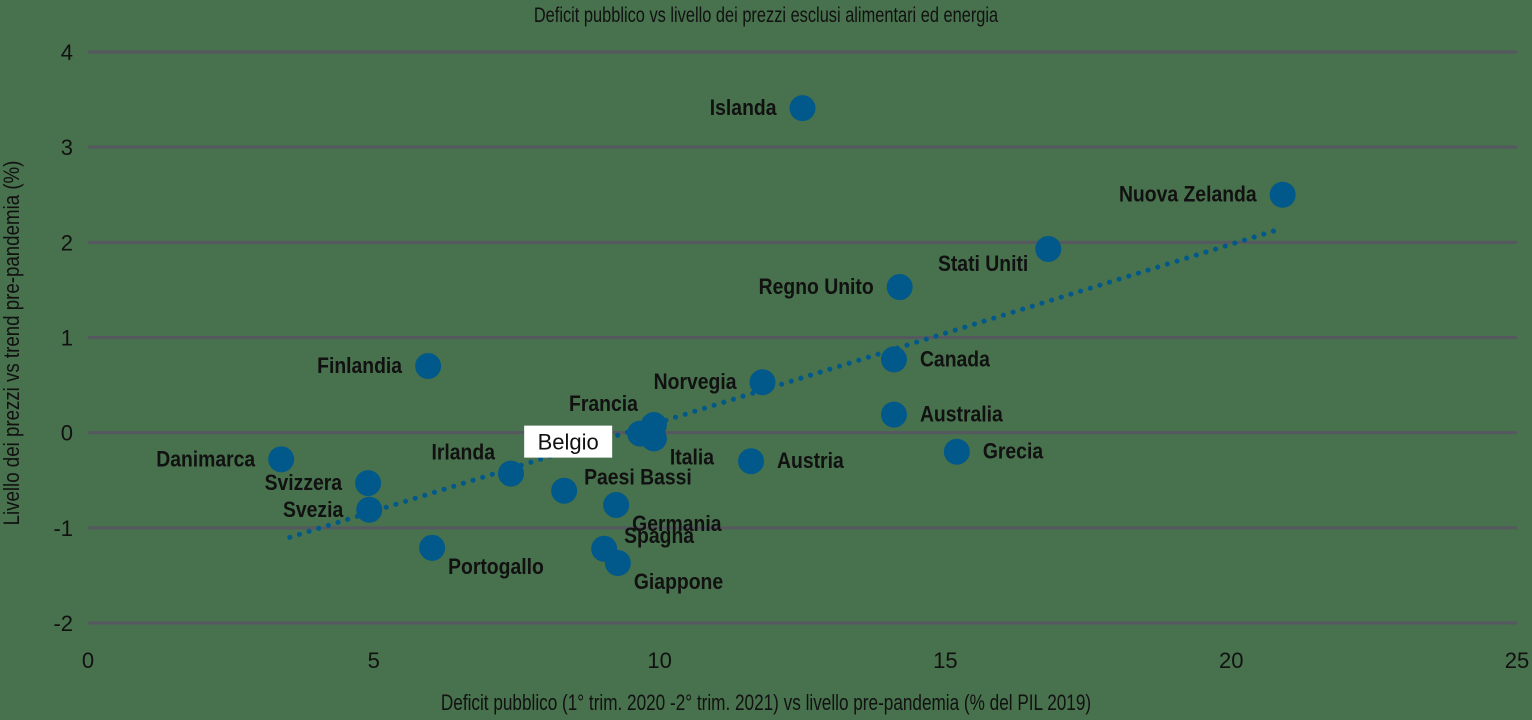 The image size is (1532, 720). What do you see at coordinates (67, 338) in the screenshot?
I see `y-tick-label: 1` at bounding box center [67, 338].